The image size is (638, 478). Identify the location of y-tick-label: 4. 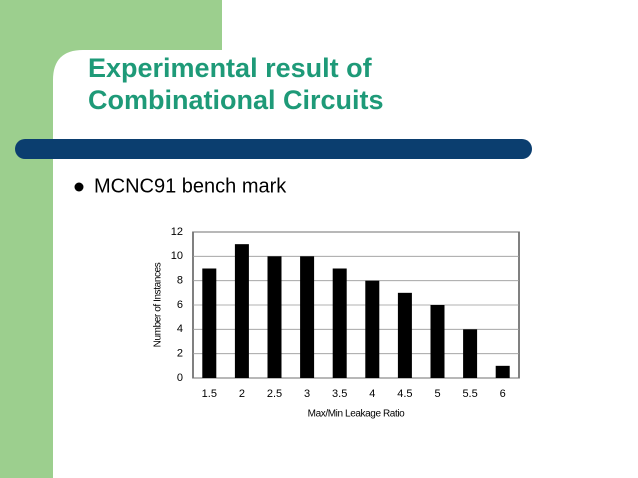
(180, 329).